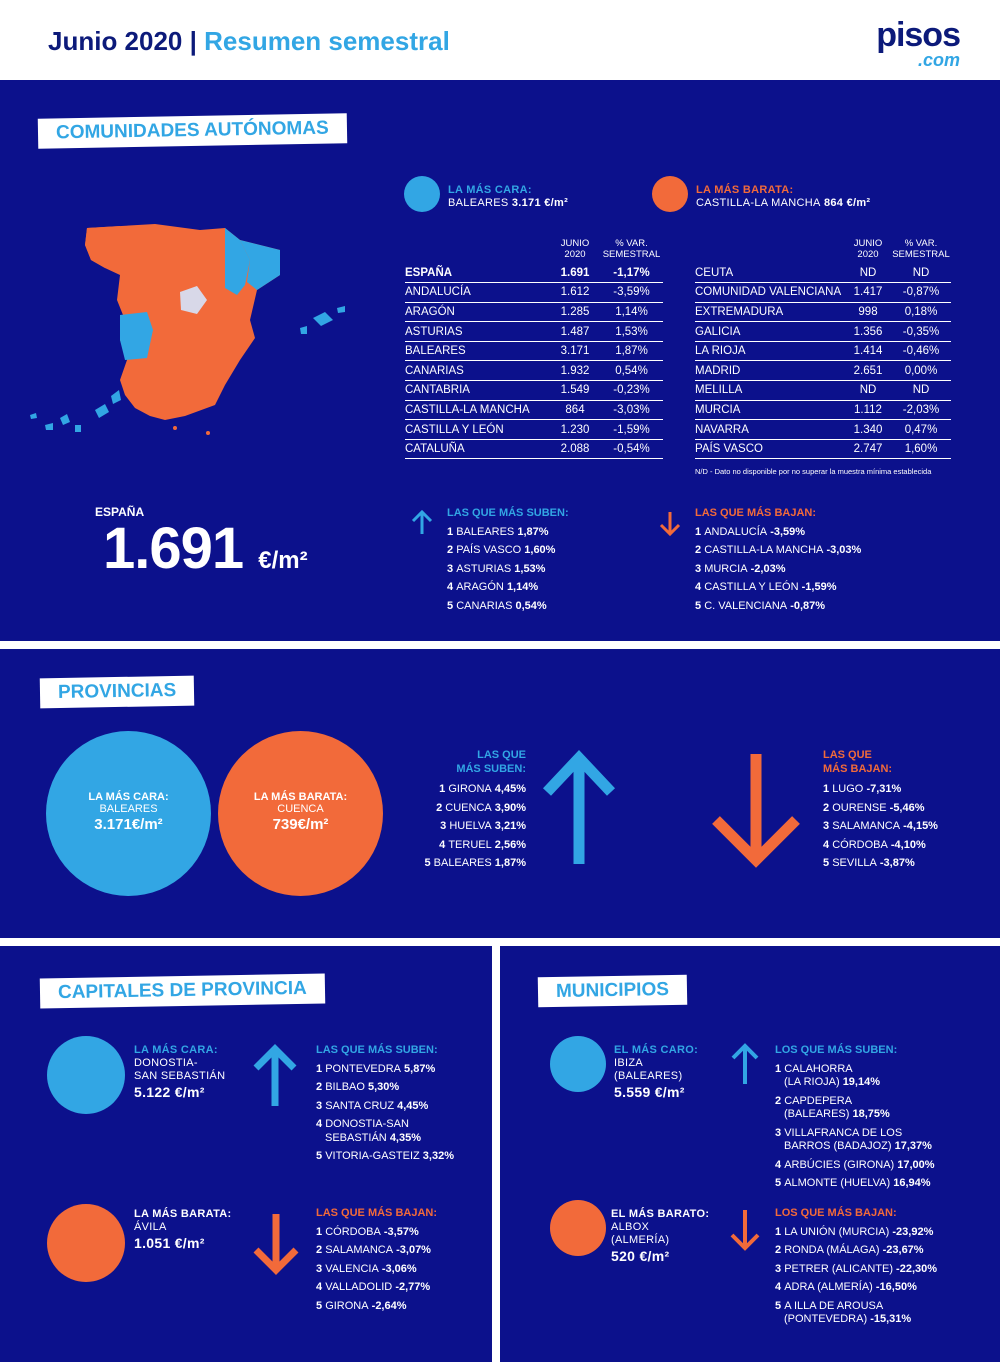 This screenshot has width=1000, height=1362. Describe the element at coordinates (921, 390) in the screenshot. I see `variation-cell: ND` at that location.